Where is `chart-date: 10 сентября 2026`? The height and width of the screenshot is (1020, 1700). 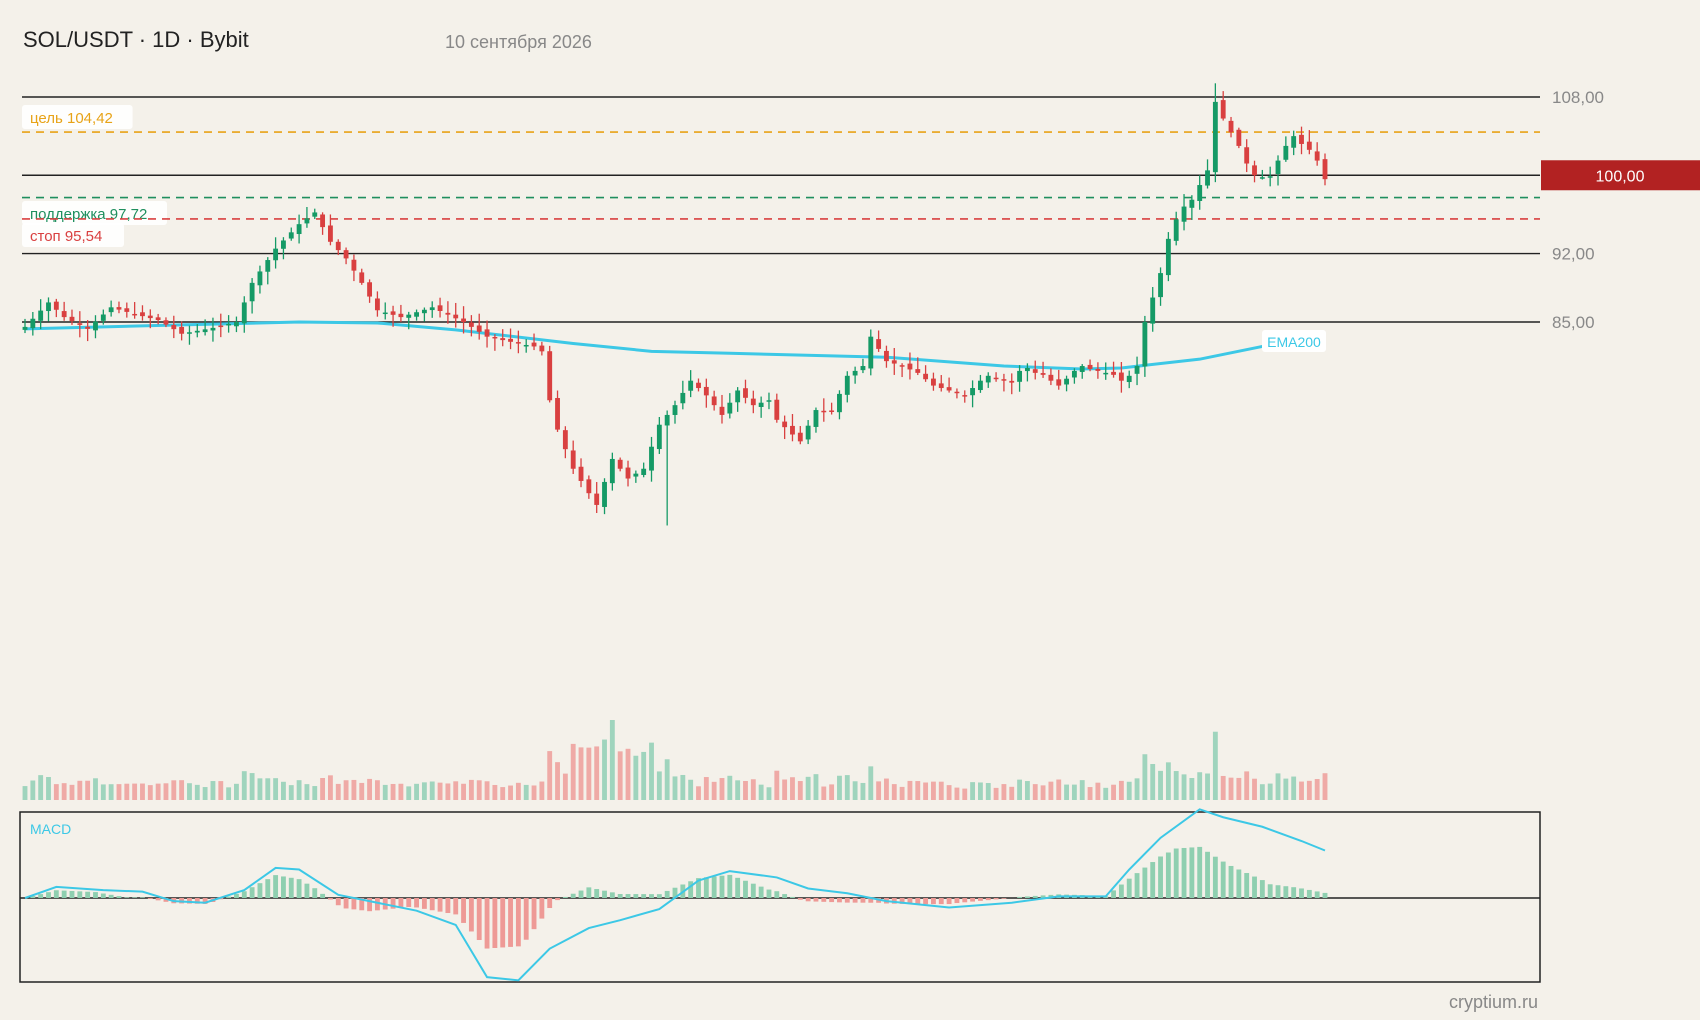 chart-date: 10 сентября 2026 is located at coordinates (518, 42).